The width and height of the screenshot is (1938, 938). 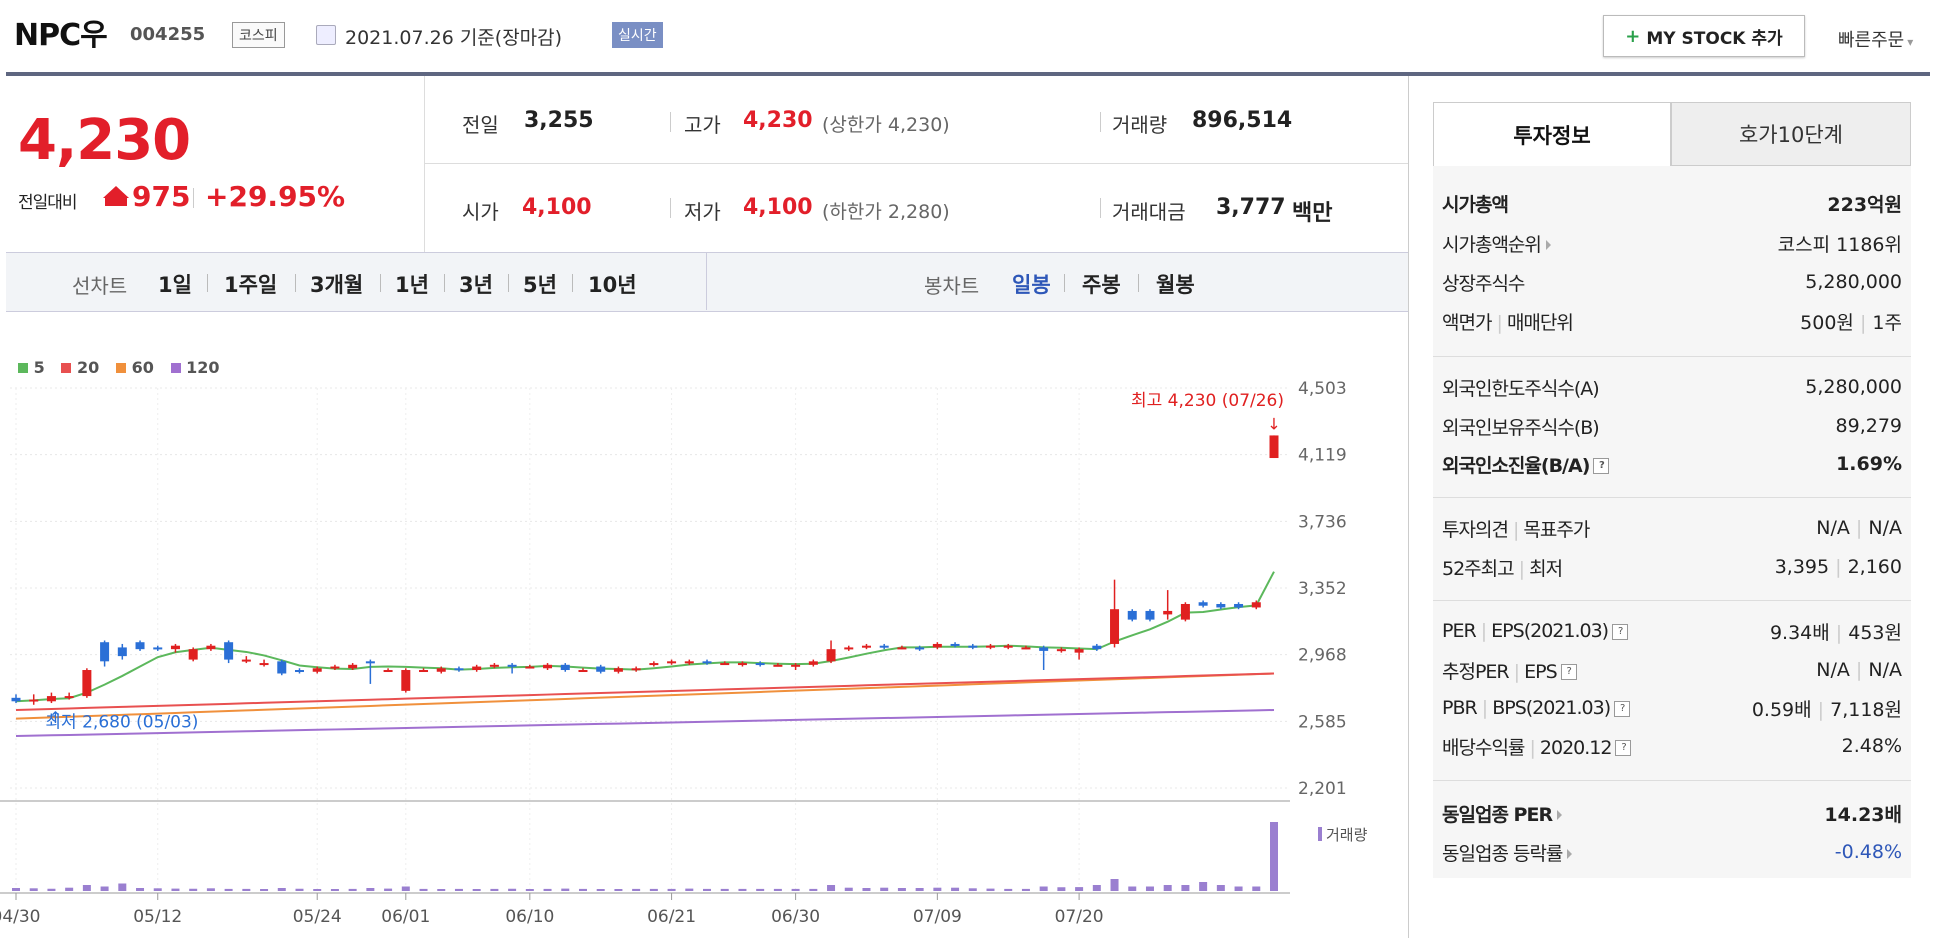 I want to click on amount-label: 거래대금, so click(x=1149, y=212).